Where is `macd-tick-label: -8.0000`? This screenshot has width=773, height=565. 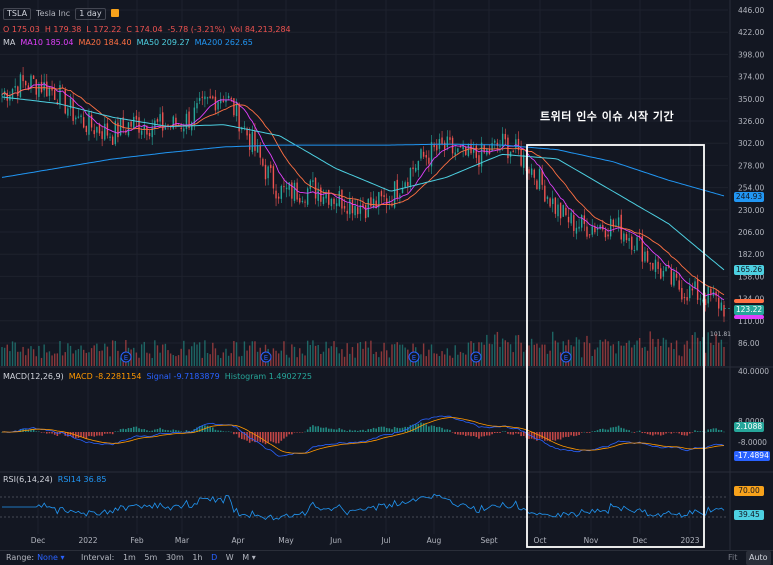
macd-tick-label: -8.0000 is located at coordinates (752, 442).